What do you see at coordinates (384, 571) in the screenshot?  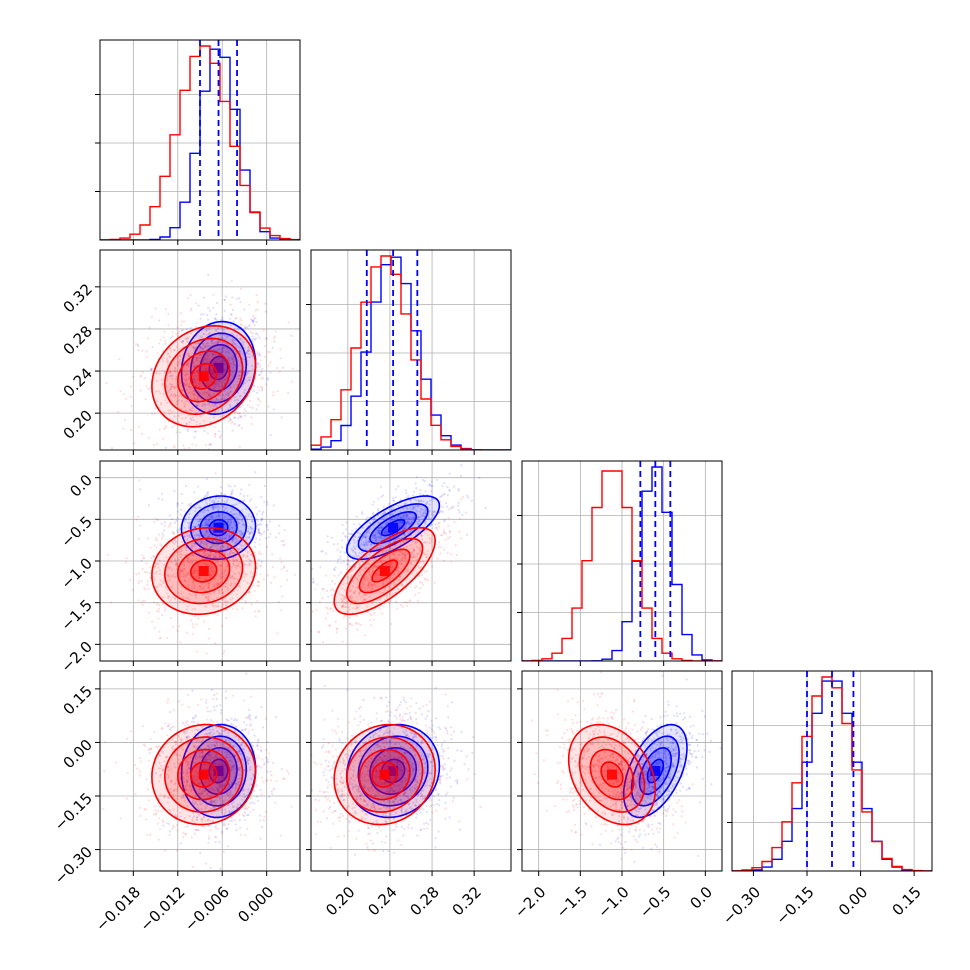 I see `density-peak-red` at bounding box center [384, 571].